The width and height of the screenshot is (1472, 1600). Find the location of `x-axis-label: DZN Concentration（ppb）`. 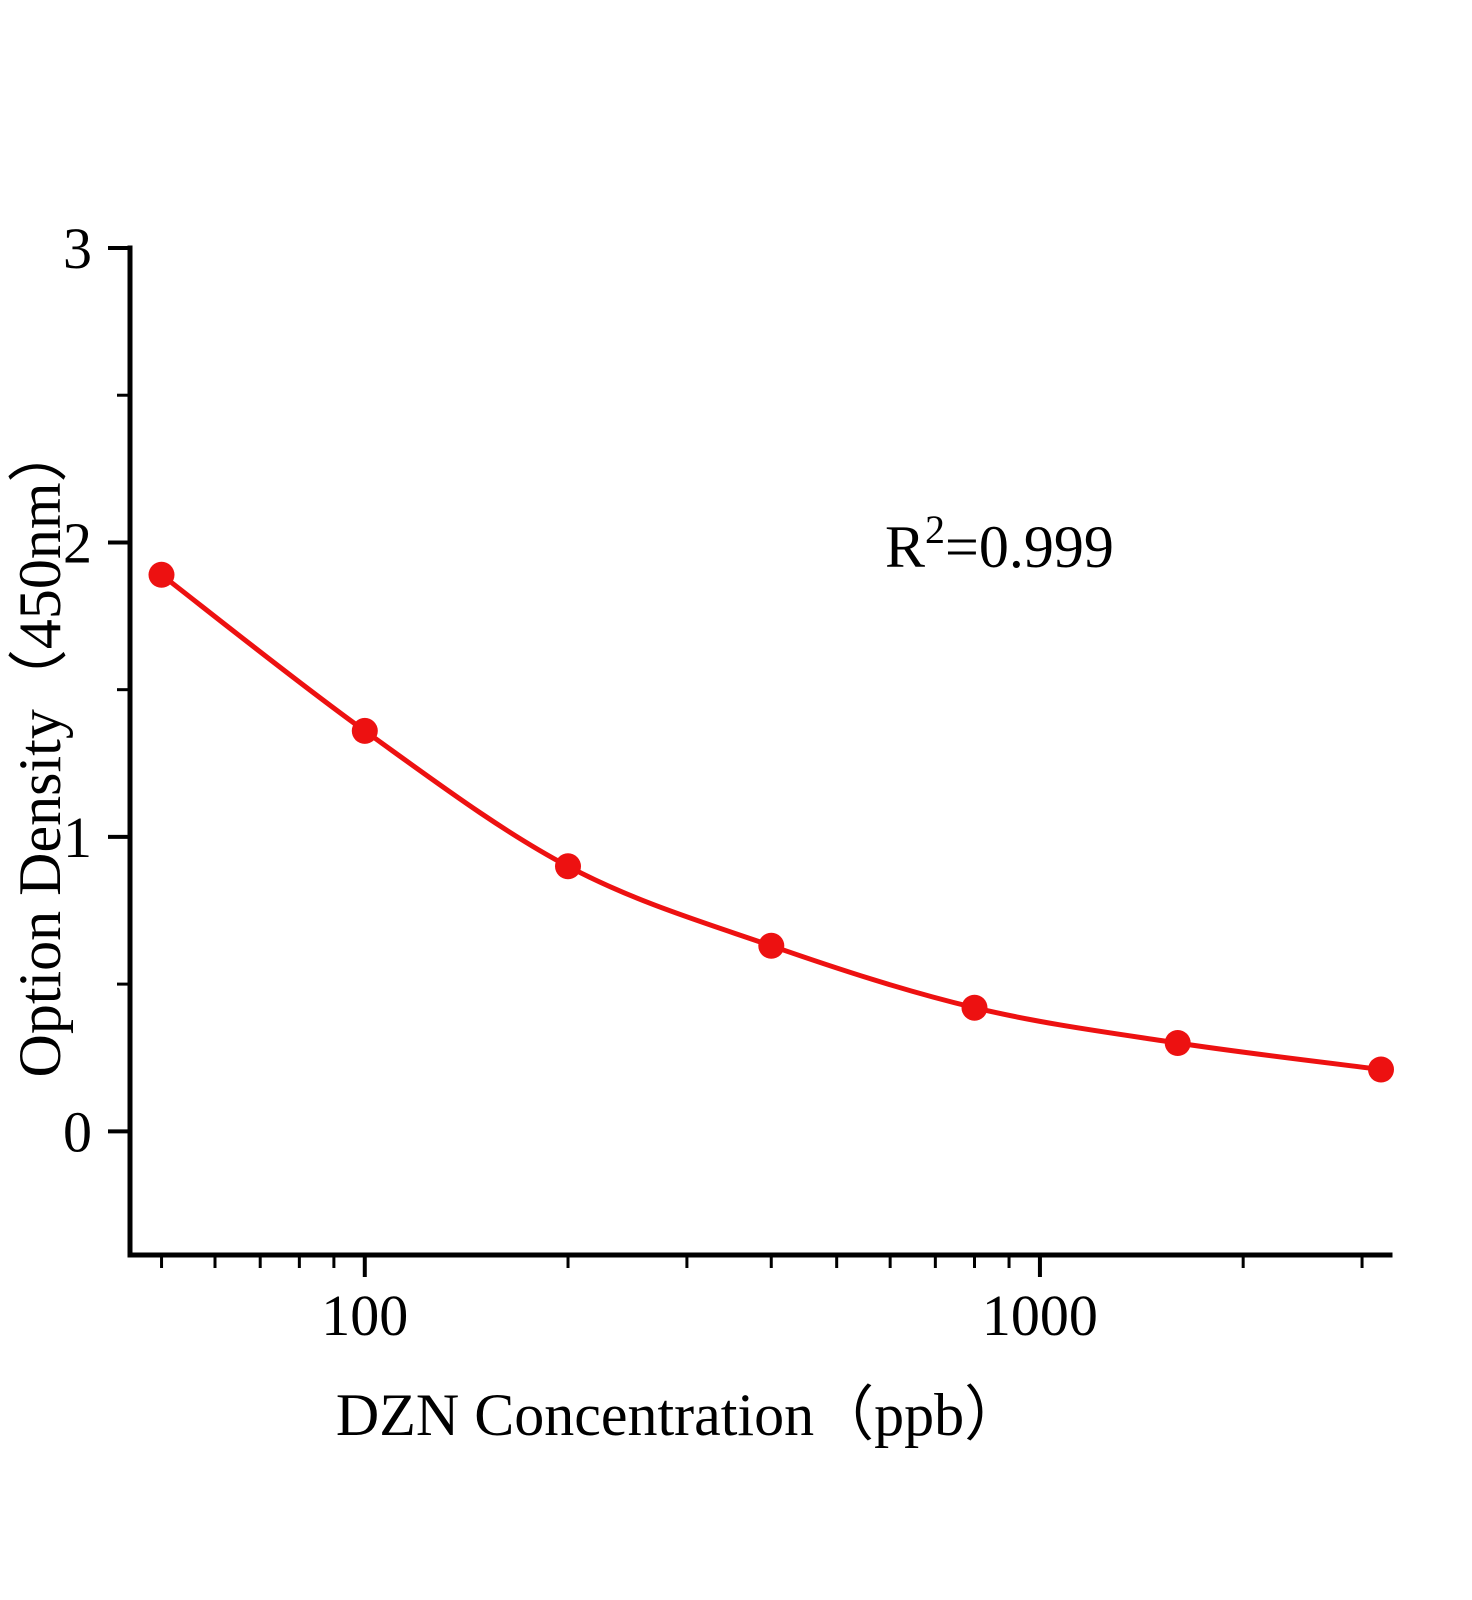

x-axis-label: DZN Concentration（ppb） is located at coordinates (680, 1415).